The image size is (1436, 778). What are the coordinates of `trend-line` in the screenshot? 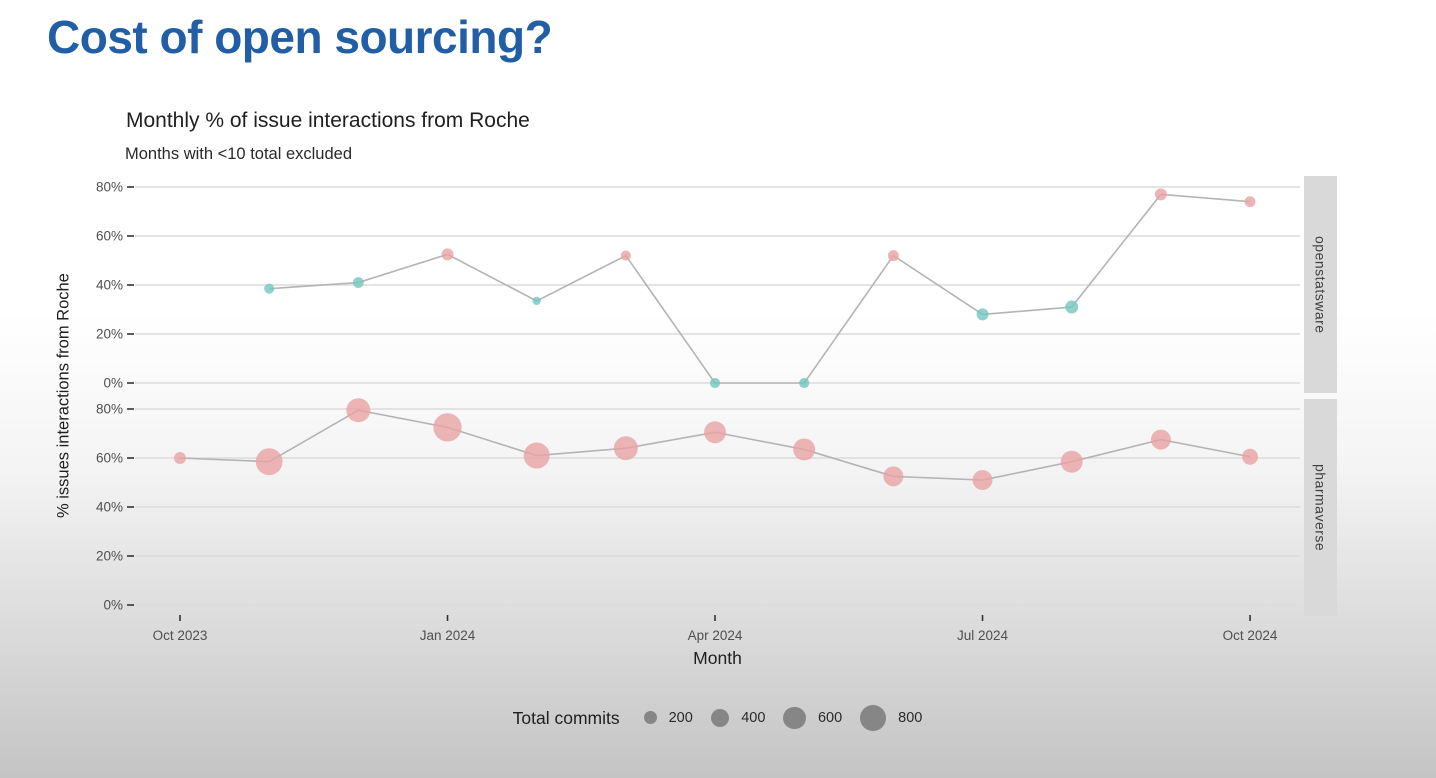 It's located at (715, 445).